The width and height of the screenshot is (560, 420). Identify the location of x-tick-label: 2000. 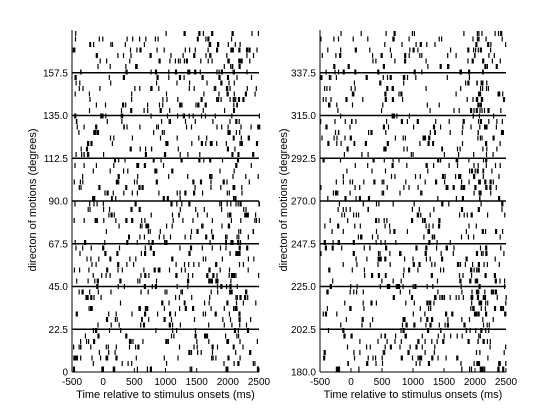
(475, 382).